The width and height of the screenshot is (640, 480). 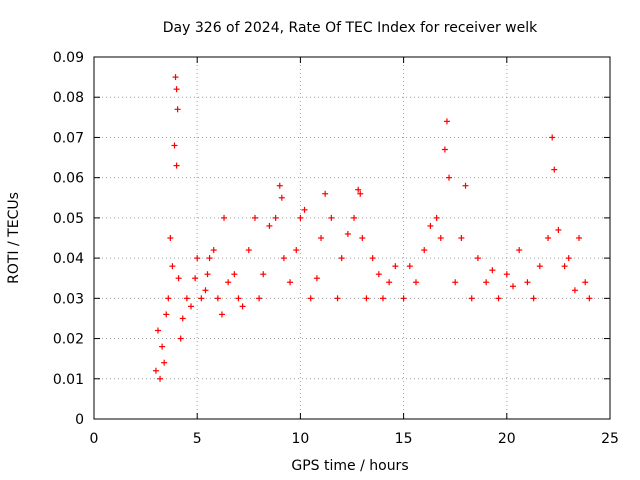 I want to click on x-tick-label: 5, so click(x=197, y=439).